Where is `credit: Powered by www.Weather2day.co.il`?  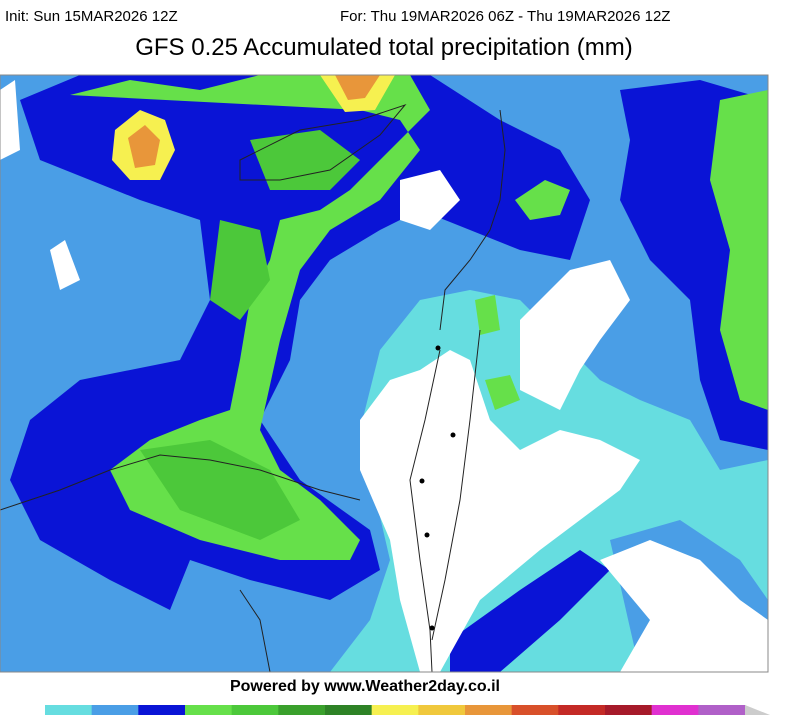
credit: Powered by www.Weather2day.co.il is located at coordinates (364, 686).